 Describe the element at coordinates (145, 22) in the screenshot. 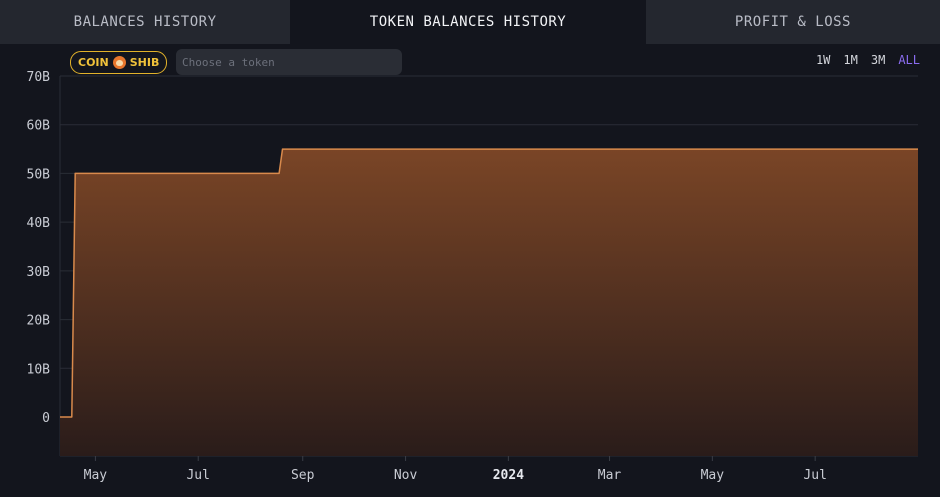

I see `tab-balances-history: BALANCES HISTORY` at that location.